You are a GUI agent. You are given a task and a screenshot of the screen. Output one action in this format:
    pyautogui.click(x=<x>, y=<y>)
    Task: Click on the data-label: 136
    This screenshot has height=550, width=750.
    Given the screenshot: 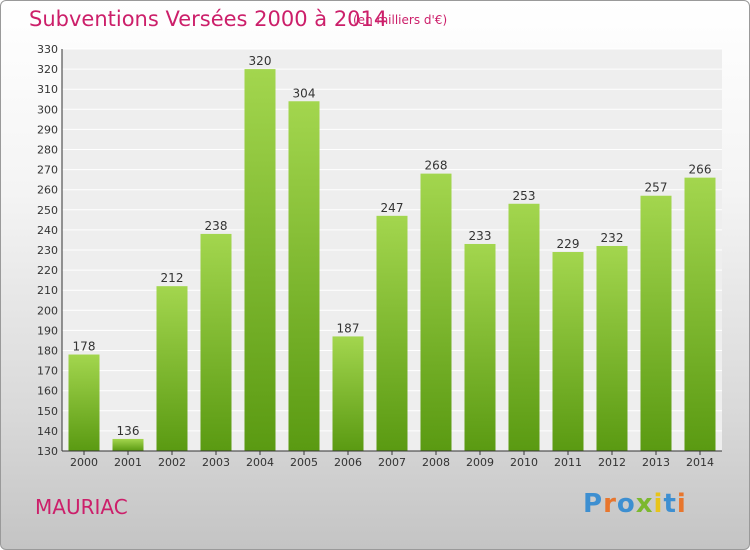 What is the action you would take?
    pyautogui.click(x=128, y=431)
    